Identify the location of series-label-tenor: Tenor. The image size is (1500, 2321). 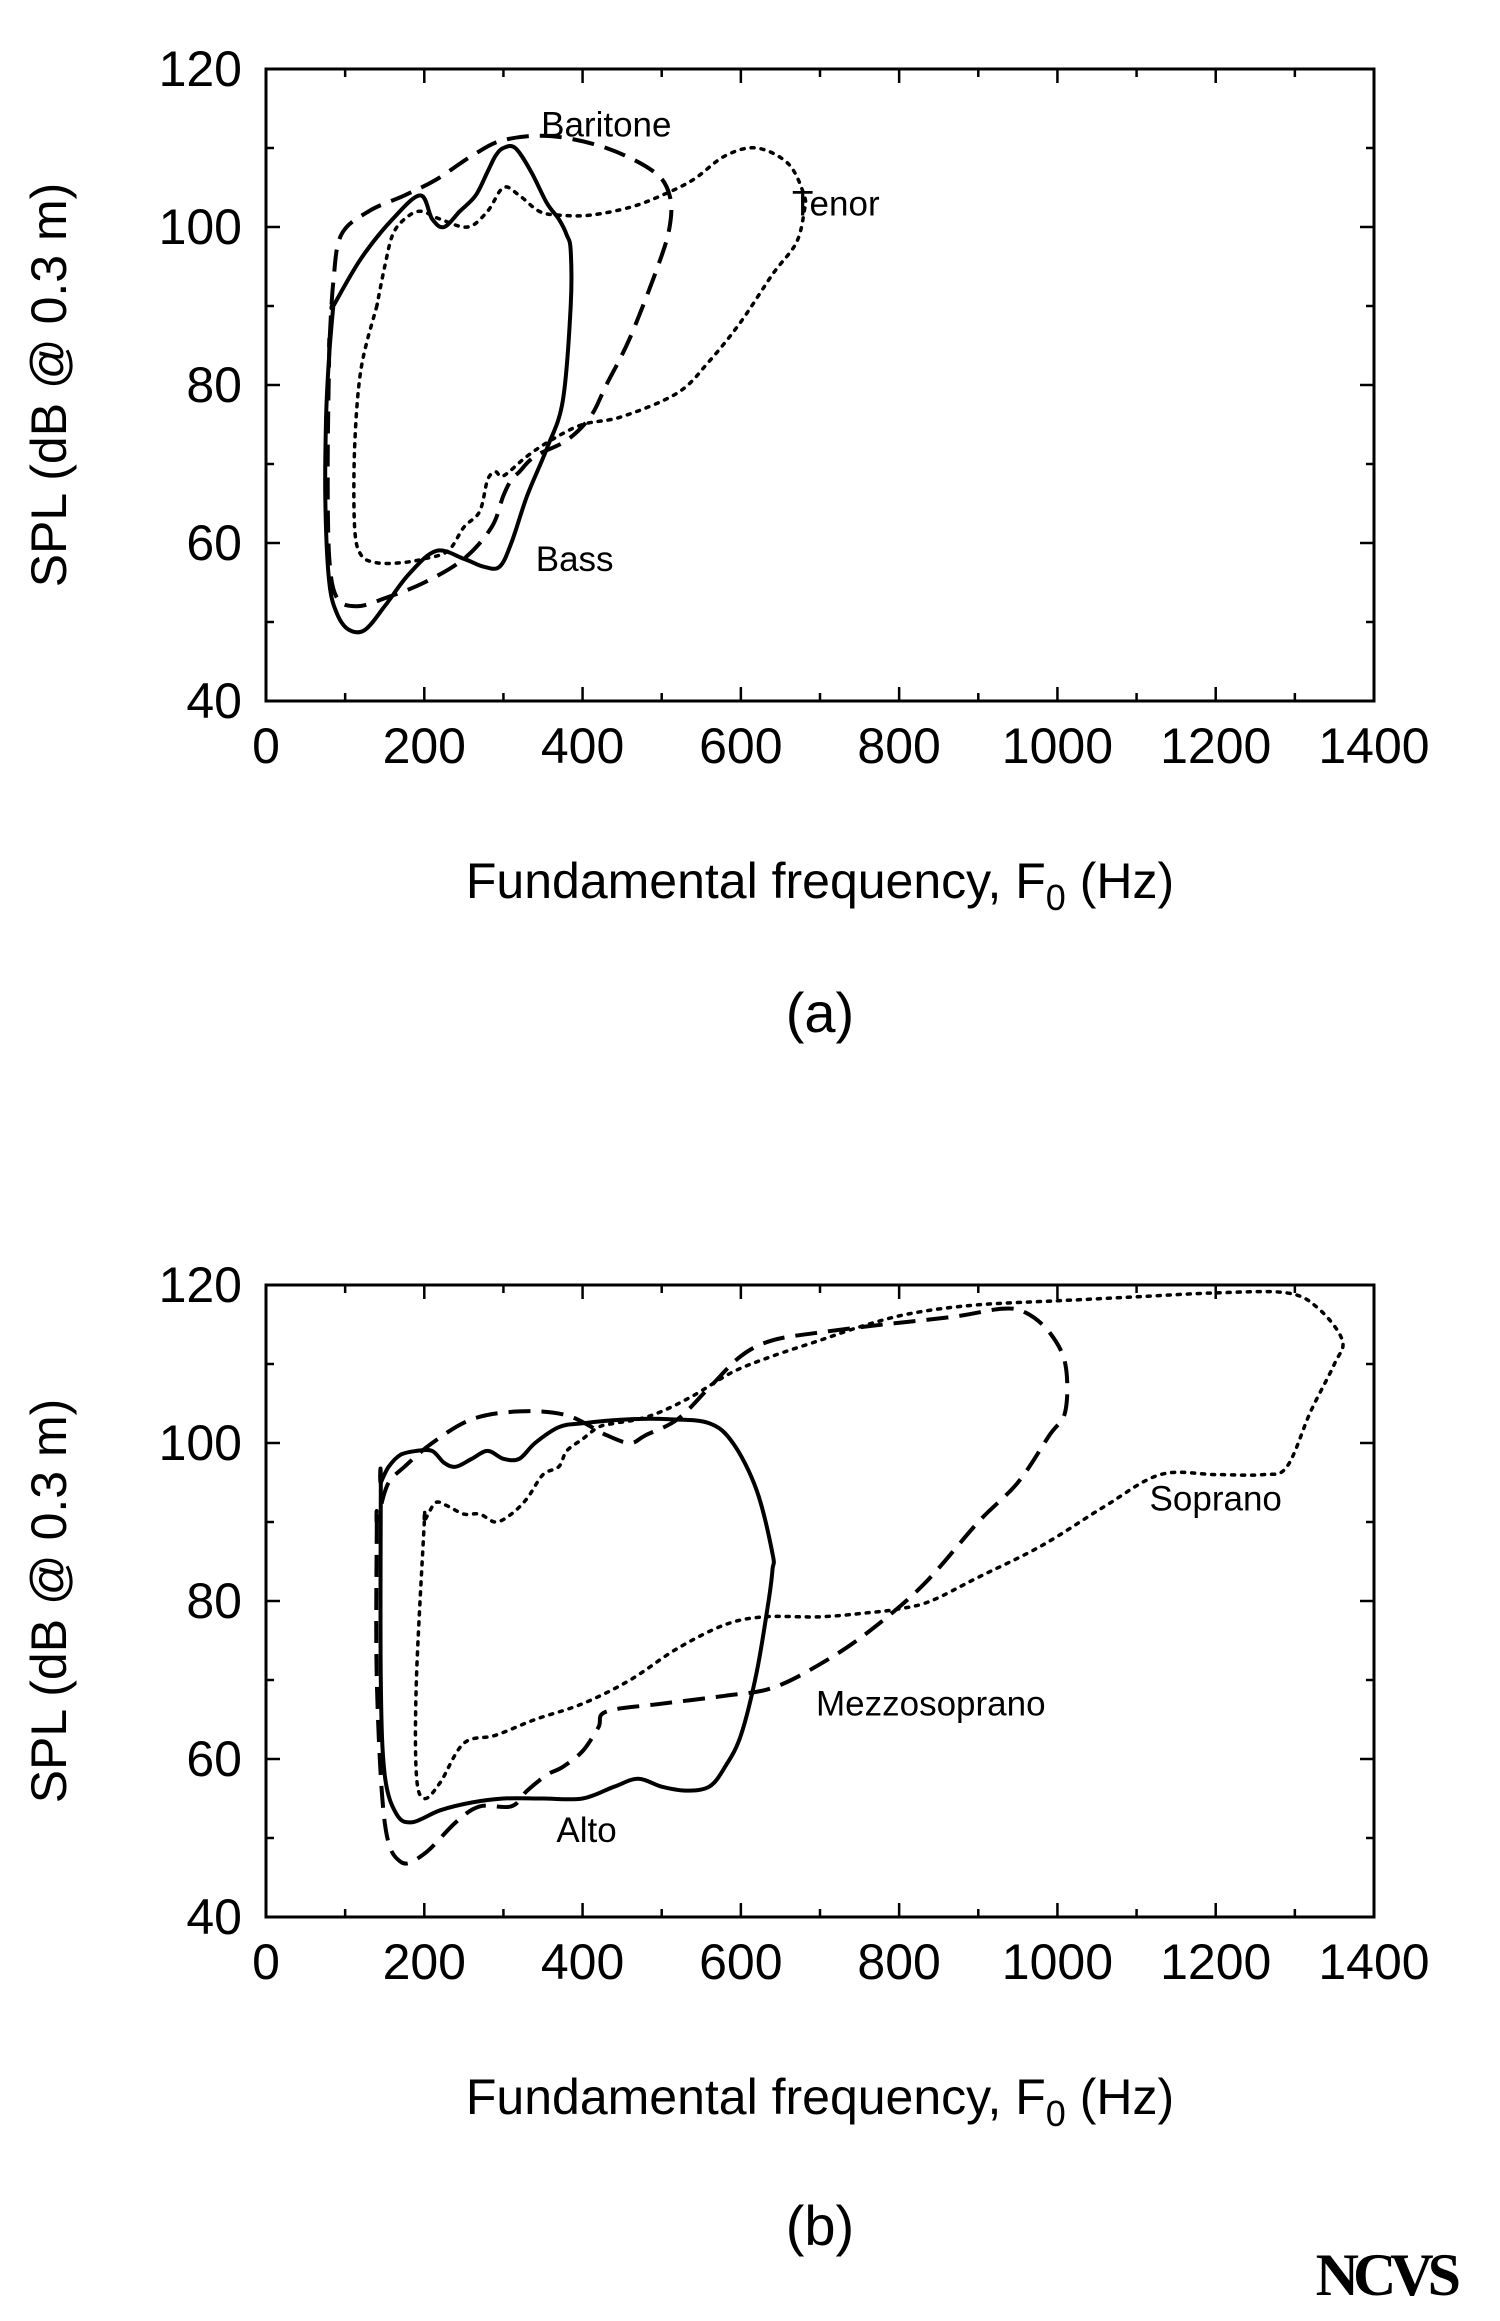
(836, 203).